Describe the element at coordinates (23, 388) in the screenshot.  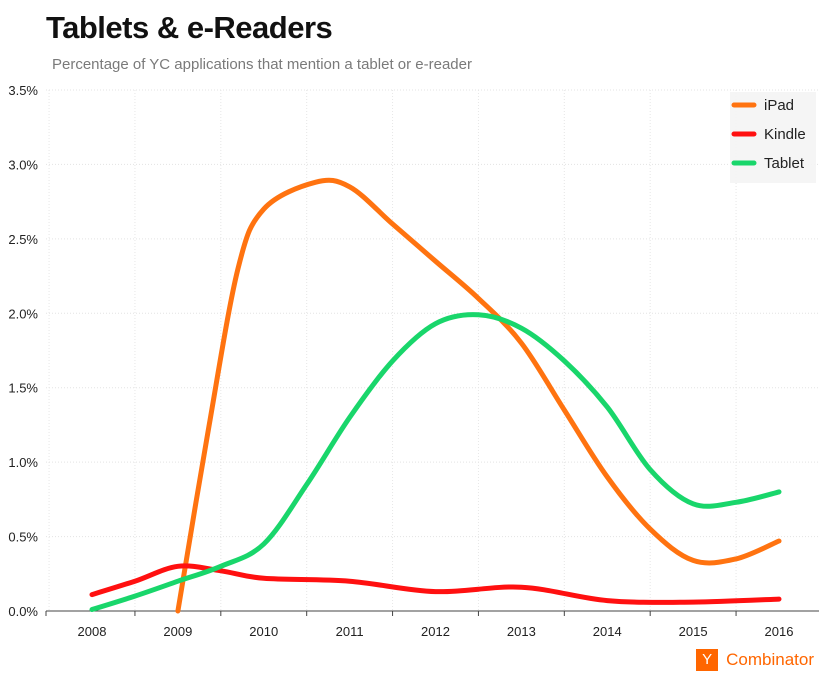
I see `y-tick-label: 1.5%` at that location.